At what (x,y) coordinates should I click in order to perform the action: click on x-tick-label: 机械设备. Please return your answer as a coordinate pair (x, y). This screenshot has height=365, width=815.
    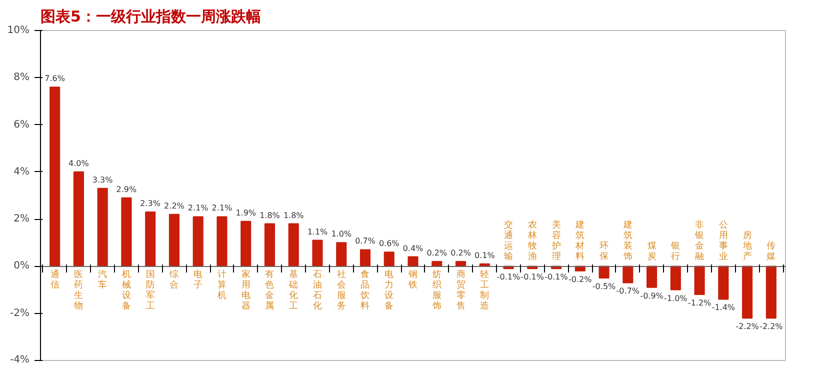
    Looking at the image, I should click on (126, 290).